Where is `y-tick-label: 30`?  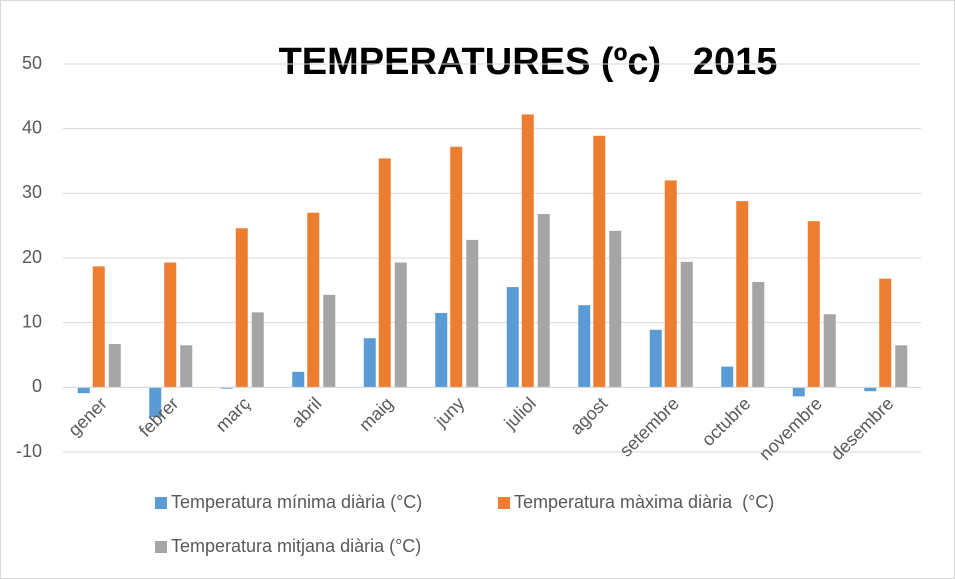 y-tick-label: 30 is located at coordinates (32, 192).